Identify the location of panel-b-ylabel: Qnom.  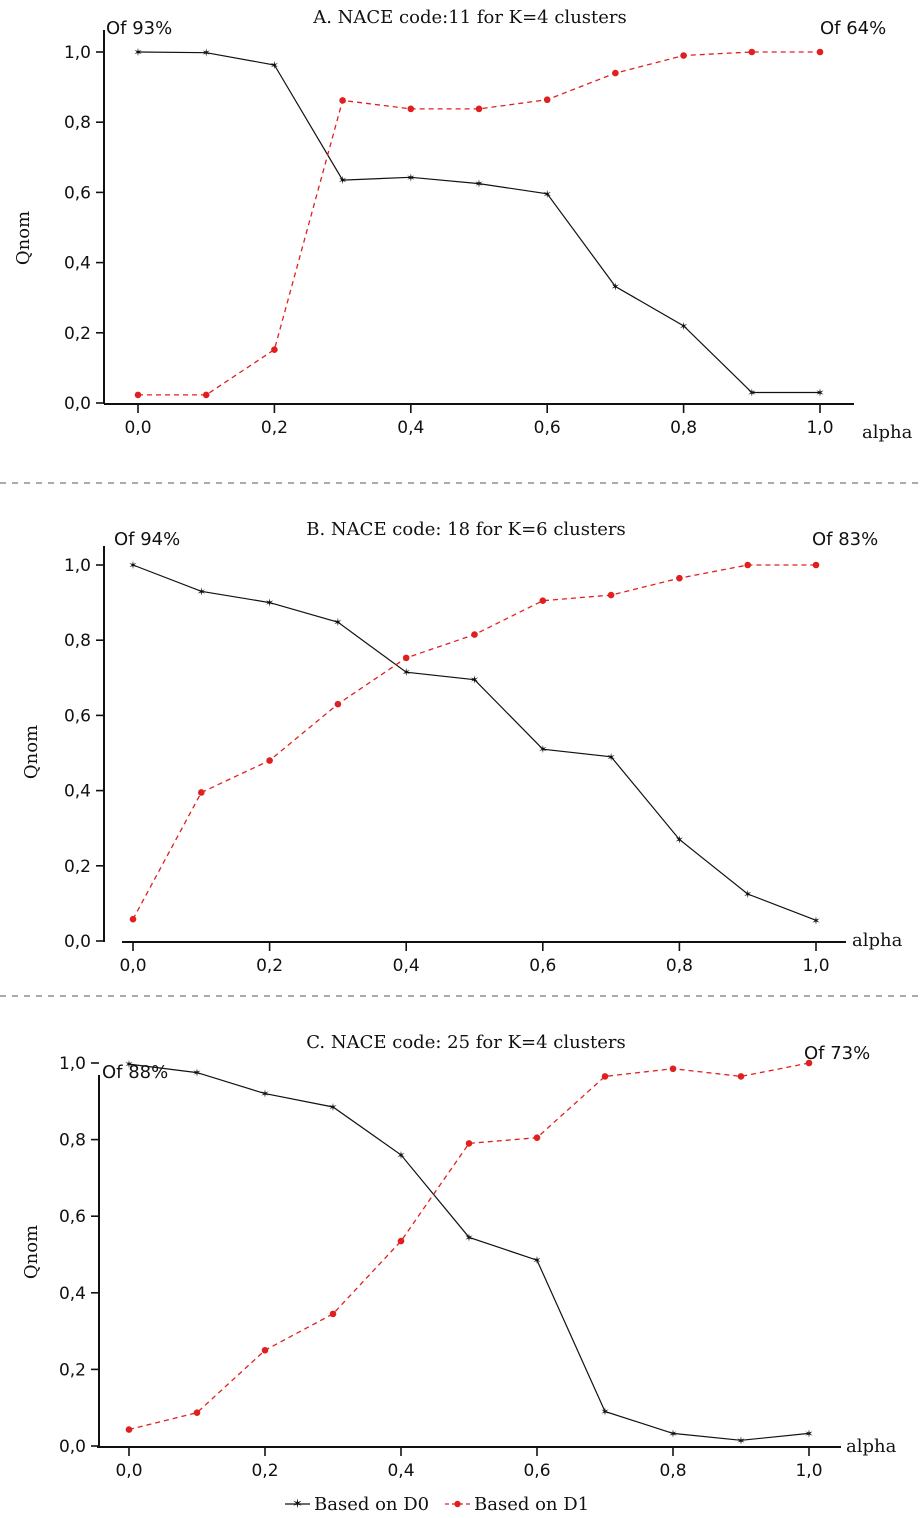
(31, 752).